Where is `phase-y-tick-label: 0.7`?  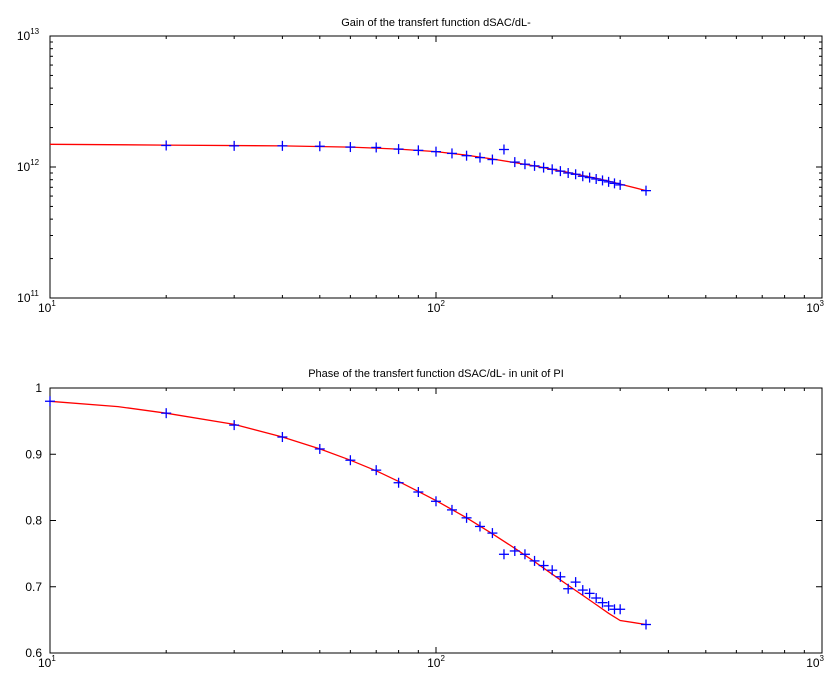
phase-y-tick-label: 0.7 is located at coordinates (33, 587).